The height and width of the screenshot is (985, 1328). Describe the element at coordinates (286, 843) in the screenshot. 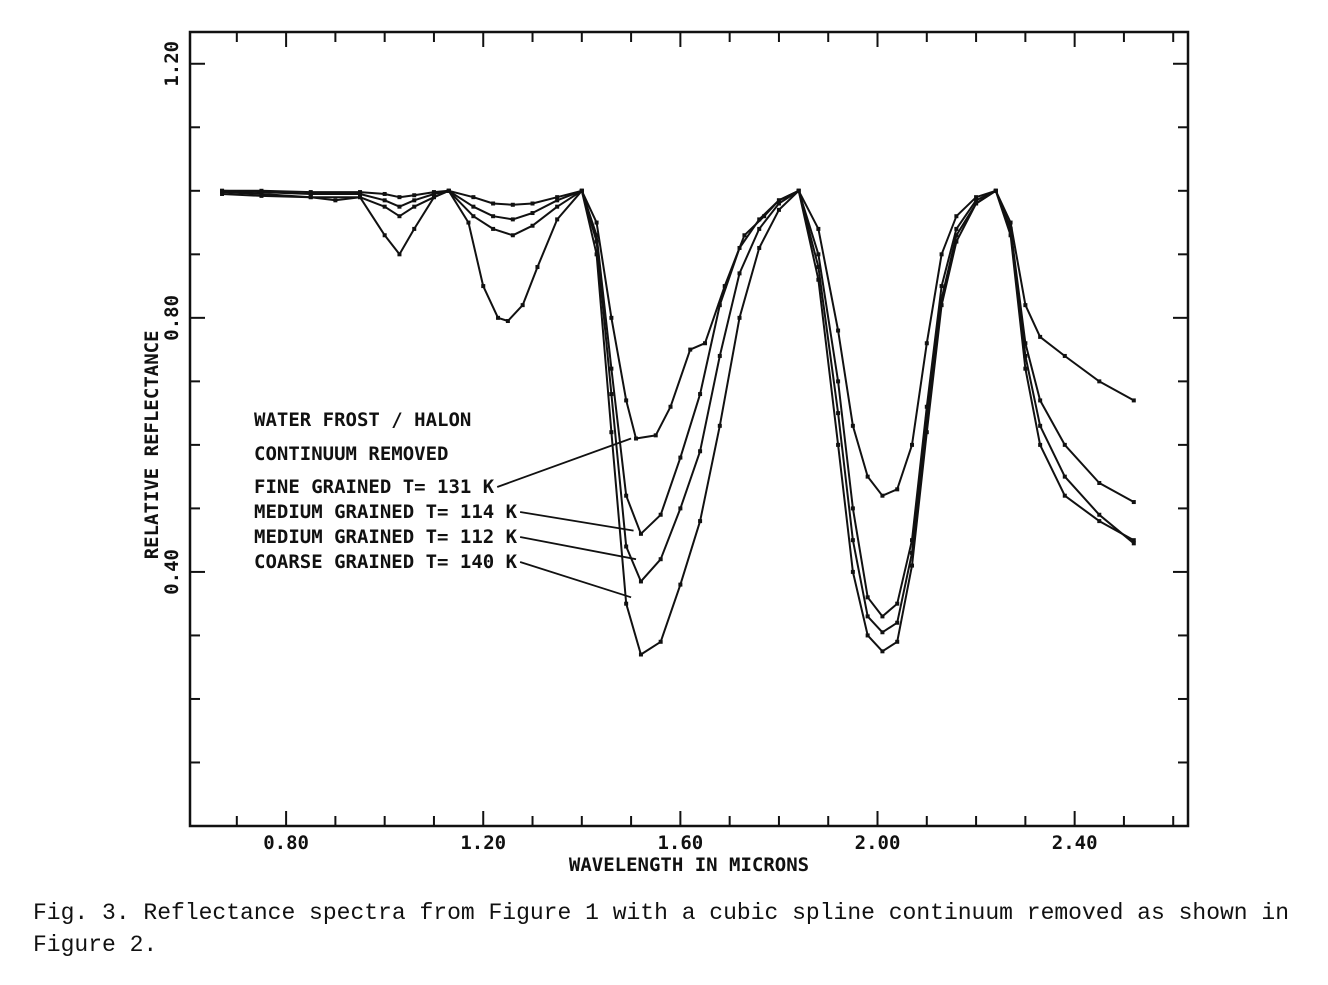

I see `x-tick-label: 0.80` at that location.